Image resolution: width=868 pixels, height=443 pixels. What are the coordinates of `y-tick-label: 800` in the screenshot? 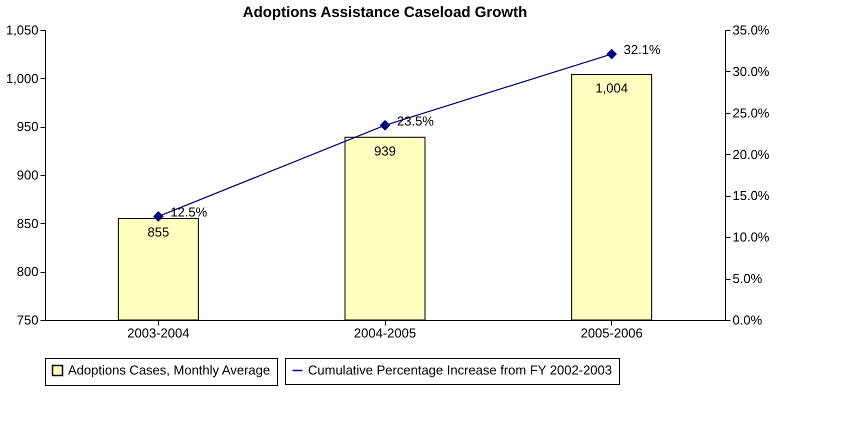 It's located at (27, 272).